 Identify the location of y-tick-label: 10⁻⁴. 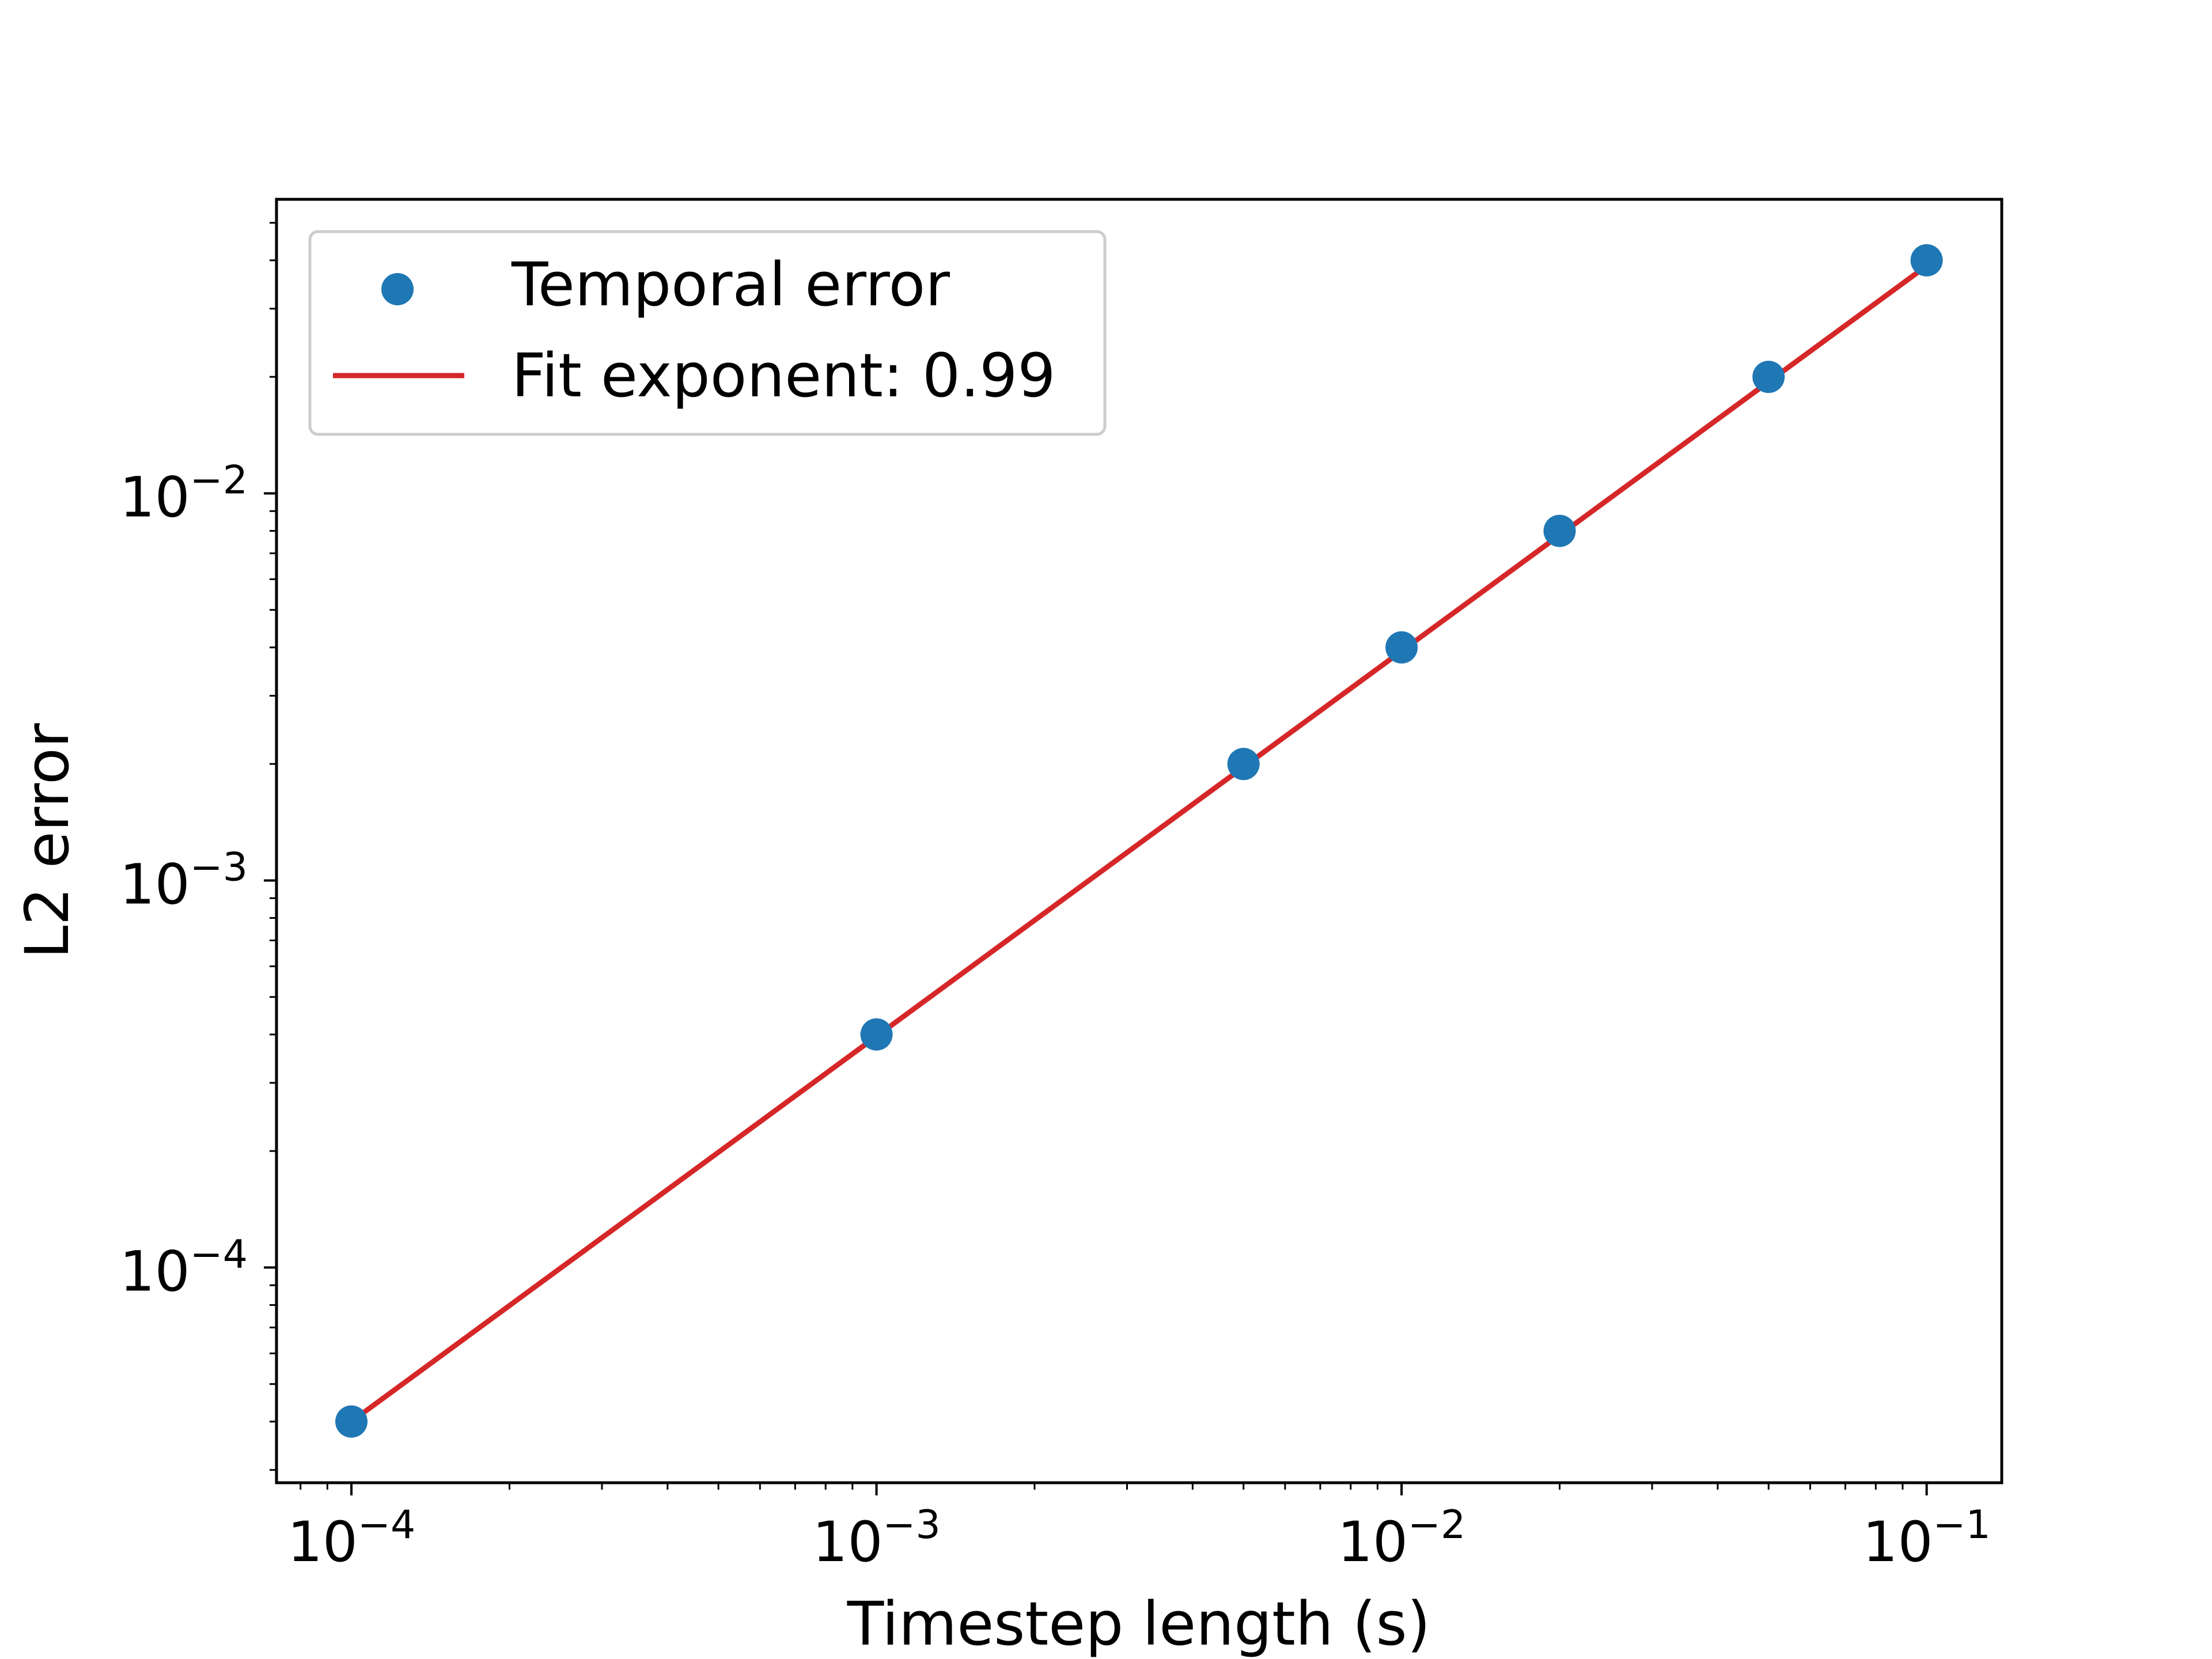
(184, 1268).